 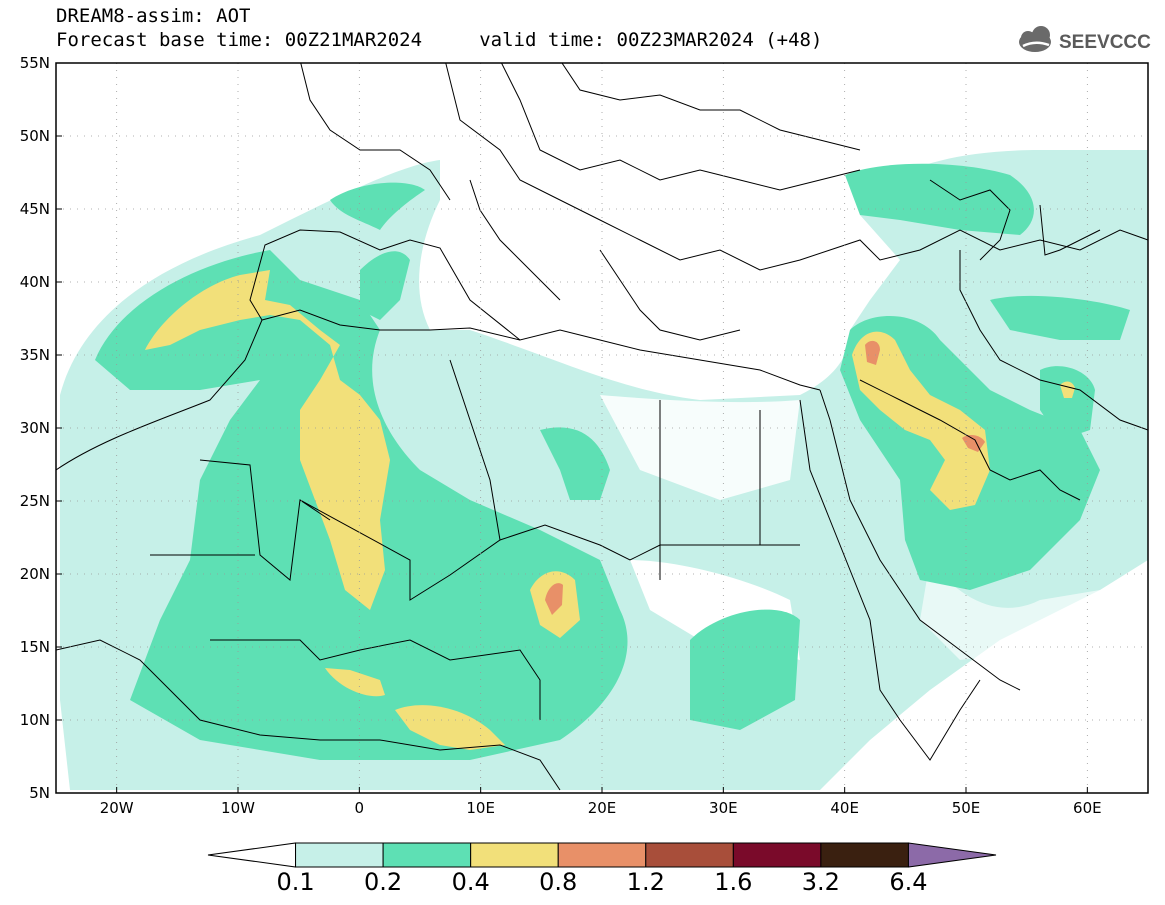 I want to click on lat-tick-label: 55N, so click(x=35, y=63).